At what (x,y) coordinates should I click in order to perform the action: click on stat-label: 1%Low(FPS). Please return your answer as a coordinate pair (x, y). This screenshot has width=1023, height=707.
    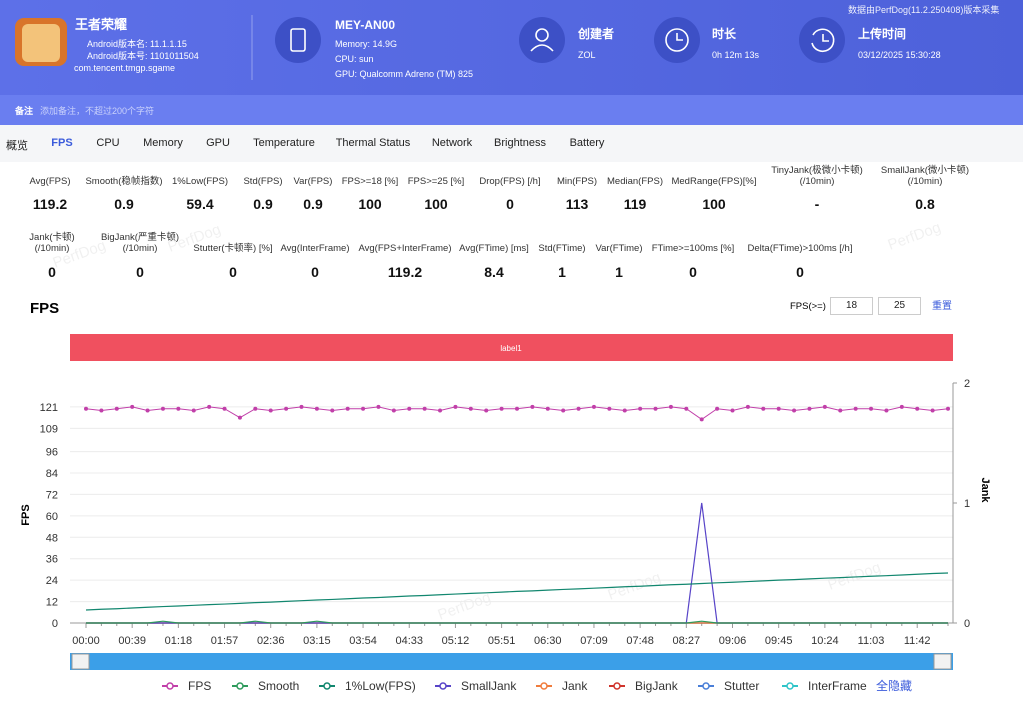
    Looking at the image, I should click on (200, 181).